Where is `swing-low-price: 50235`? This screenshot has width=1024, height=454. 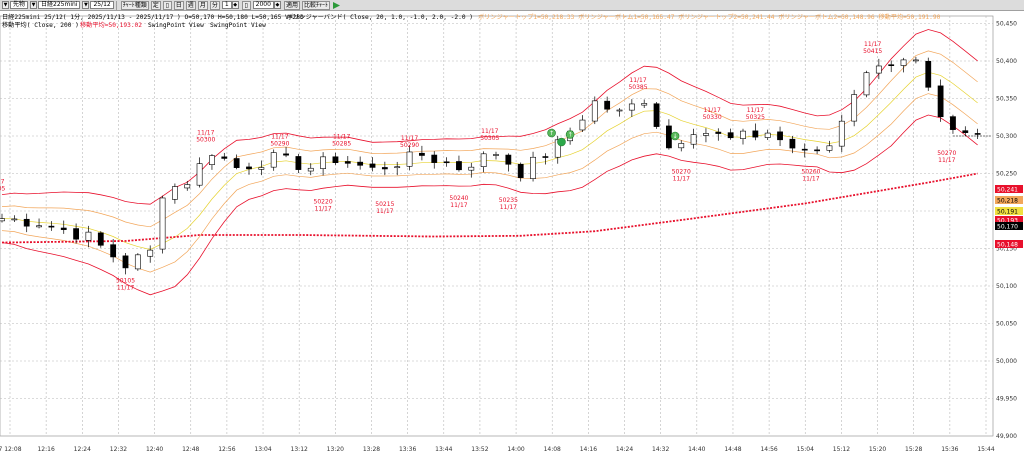 swing-low-price: 50235 is located at coordinates (508, 200).